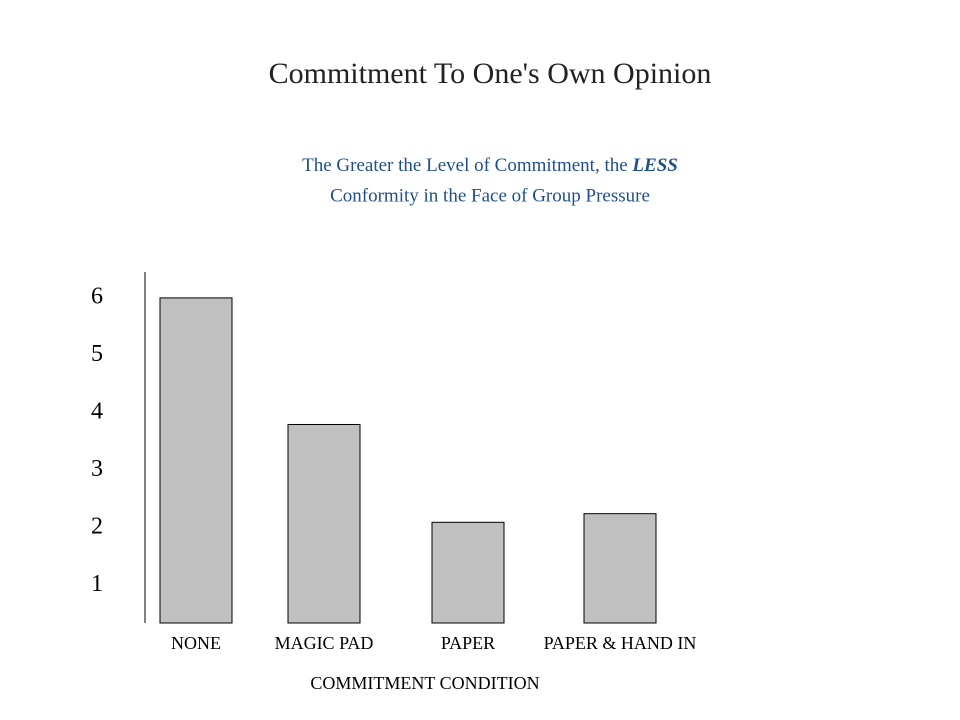 The height and width of the screenshot is (720, 960). What do you see at coordinates (620, 643) in the screenshot?
I see `x-tick-label: PAPER & HAND IN` at bounding box center [620, 643].